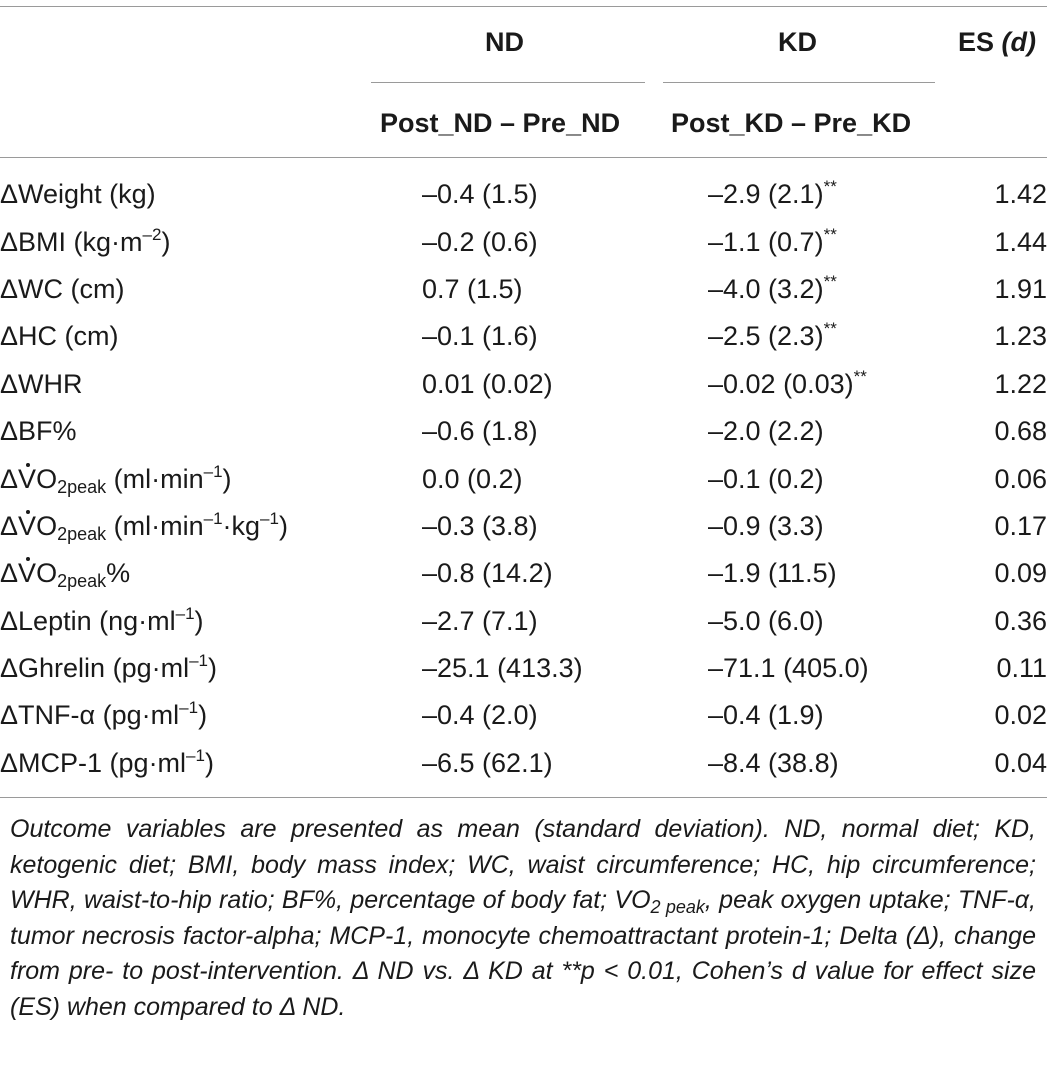 The width and height of the screenshot is (1047, 1070). I want to click on row-label-label: ΔWeight (kg), so click(78, 194).